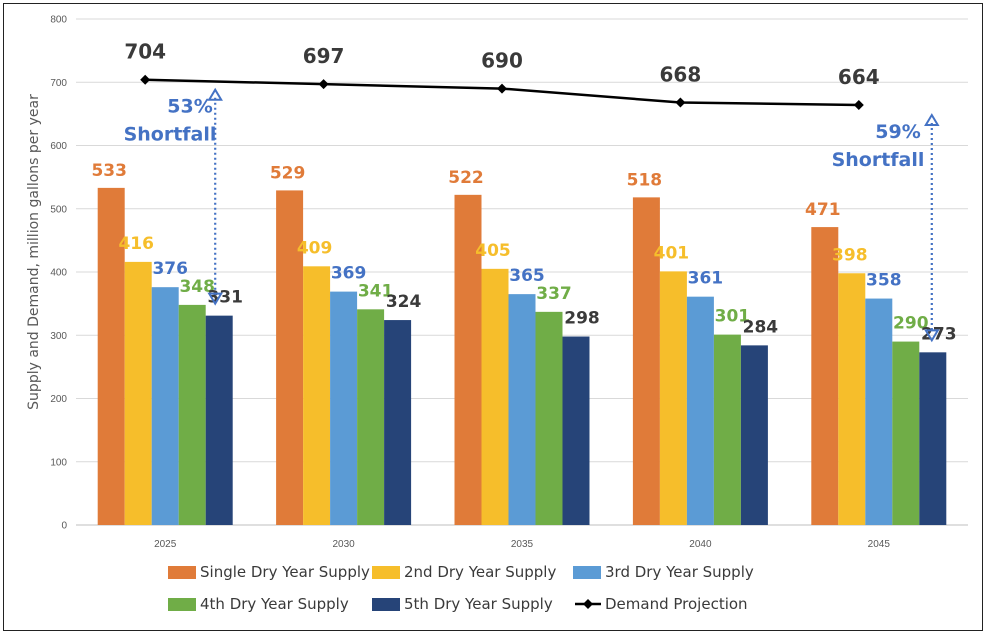 The height and width of the screenshot is (636, 988). I want to click on legend-label: 4th Dry Year Supply, so click(274, 604).